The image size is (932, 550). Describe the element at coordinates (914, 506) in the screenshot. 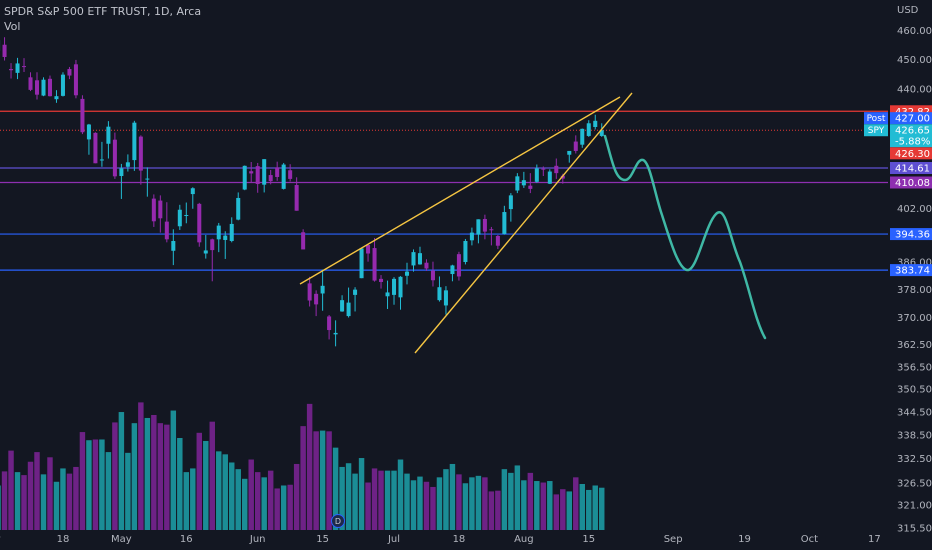

I see `y-tick-label: 321.00` at that location.